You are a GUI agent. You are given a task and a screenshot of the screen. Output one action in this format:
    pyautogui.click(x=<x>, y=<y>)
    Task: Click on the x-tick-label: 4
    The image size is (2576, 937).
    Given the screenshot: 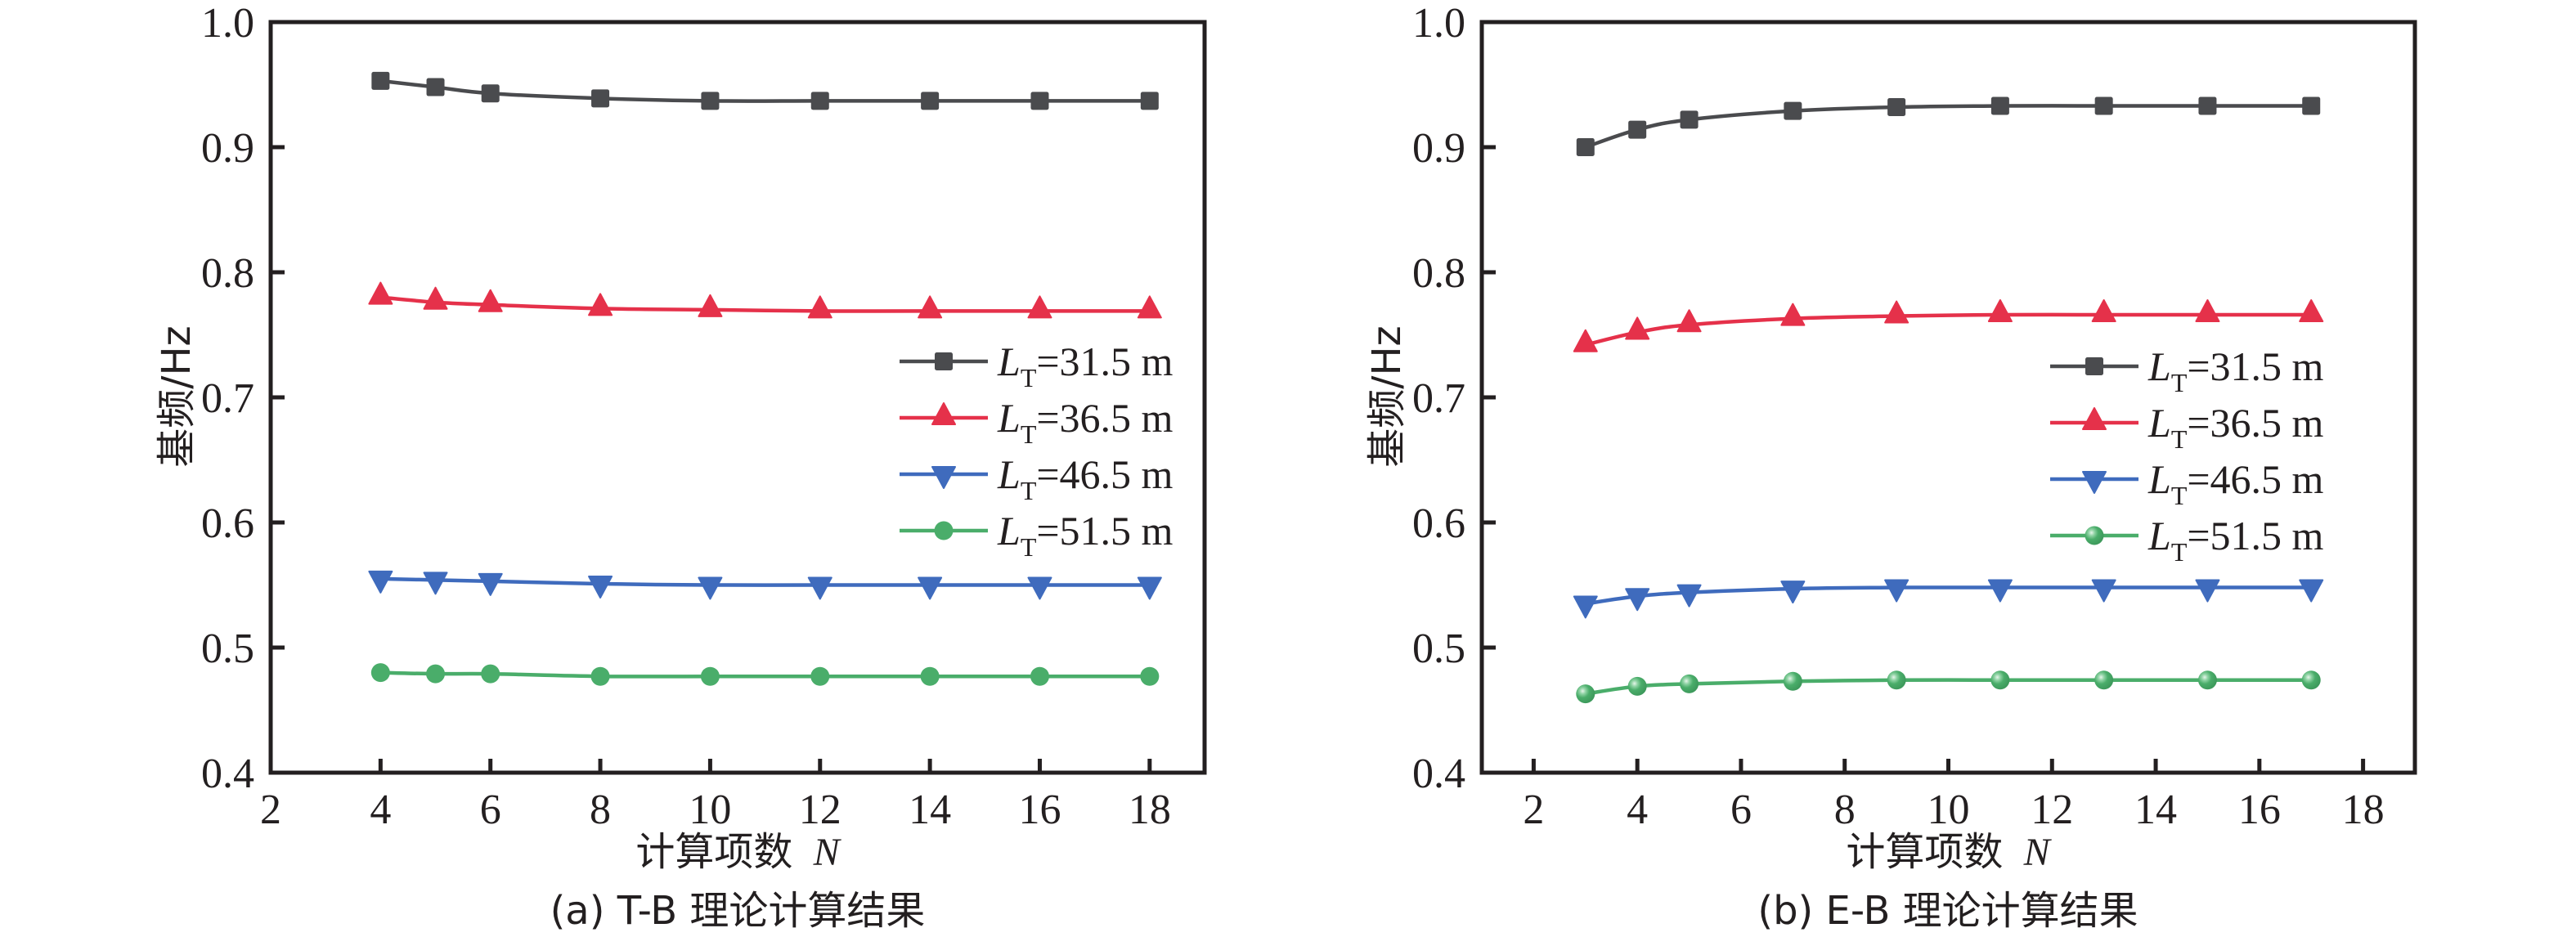 What is the action you would take?
    pyautogui.click(x=380, y=810)
    